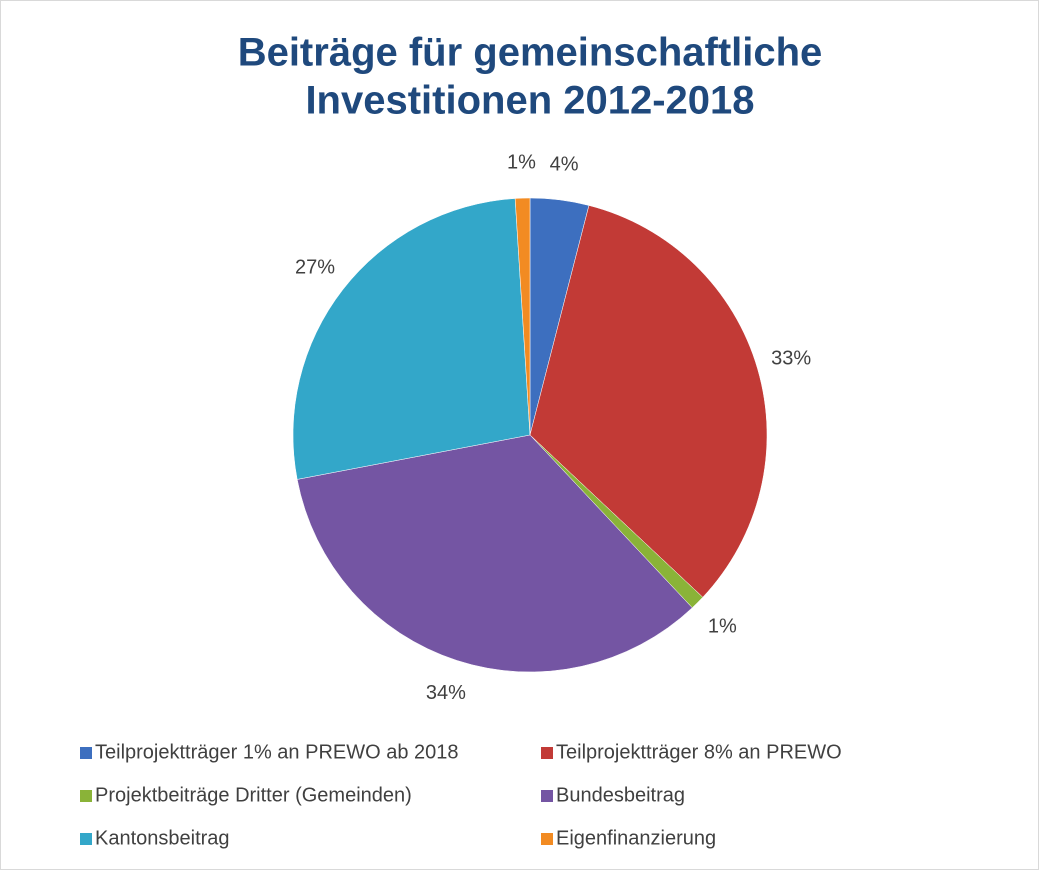  I want to click on chart-title: Beiträge für gemeinschaftliche, so click(530, 53).